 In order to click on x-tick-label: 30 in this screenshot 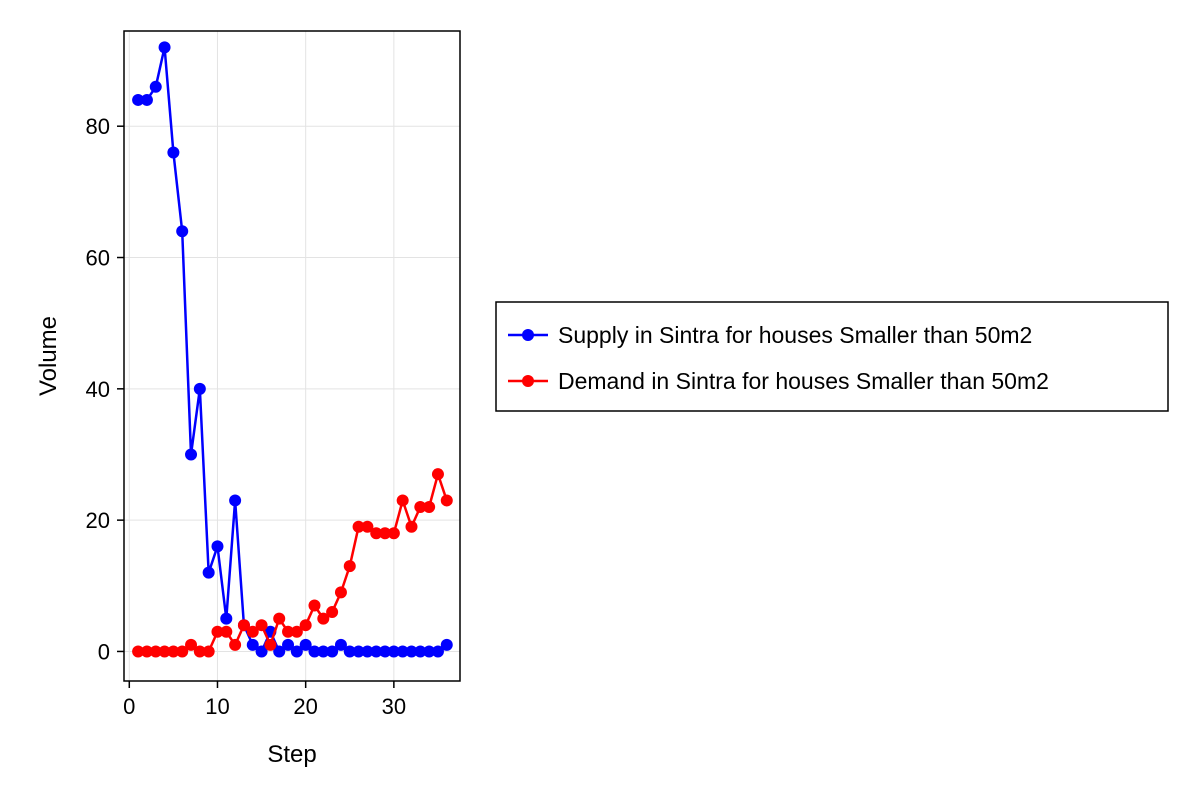, I will do `click(394, 706)`.